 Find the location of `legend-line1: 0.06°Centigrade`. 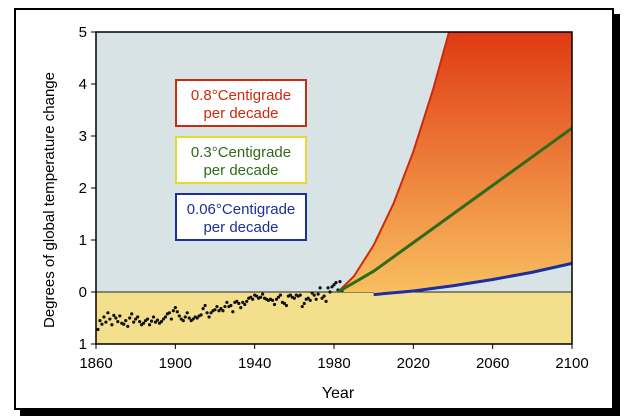

legend-line1: 0.06°Centigrade is located at coordinates (241, 209).